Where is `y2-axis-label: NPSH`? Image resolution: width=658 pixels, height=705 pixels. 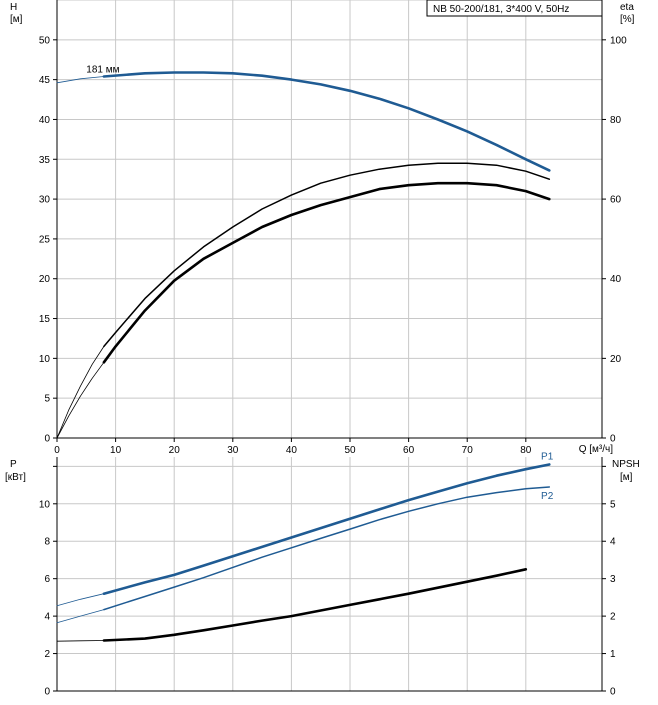 y2-axis-label: NPSH is located at coordinates (626, 464).